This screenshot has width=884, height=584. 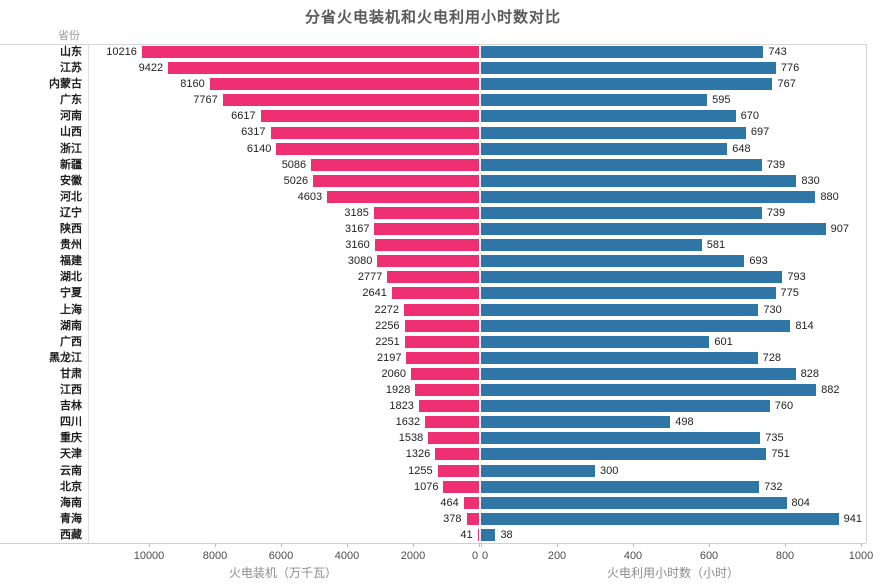 I want to click on chart-row: 四川 1632 498, so click(x=442, y=422).